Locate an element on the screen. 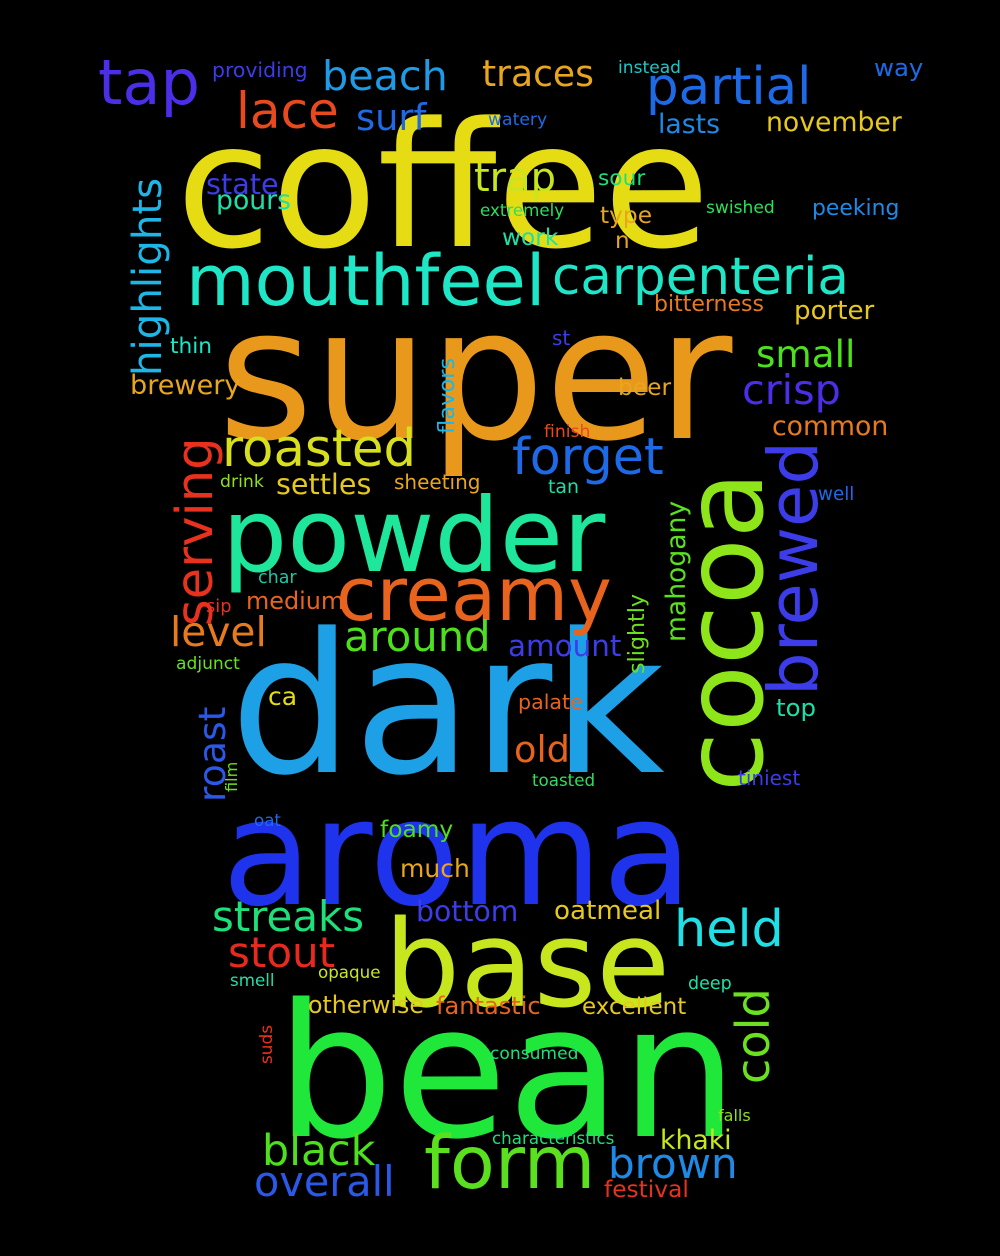 This screenshot has width=1000, height=1256. word-flavors: flavors is located at coordinates (447, 395).